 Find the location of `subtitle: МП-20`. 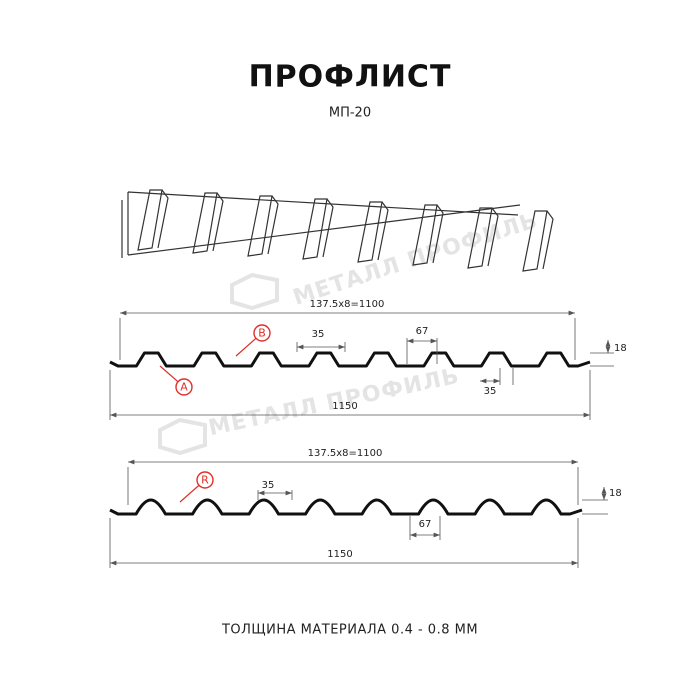

subtitle: МП-20 is located at coordinates (350, 113).